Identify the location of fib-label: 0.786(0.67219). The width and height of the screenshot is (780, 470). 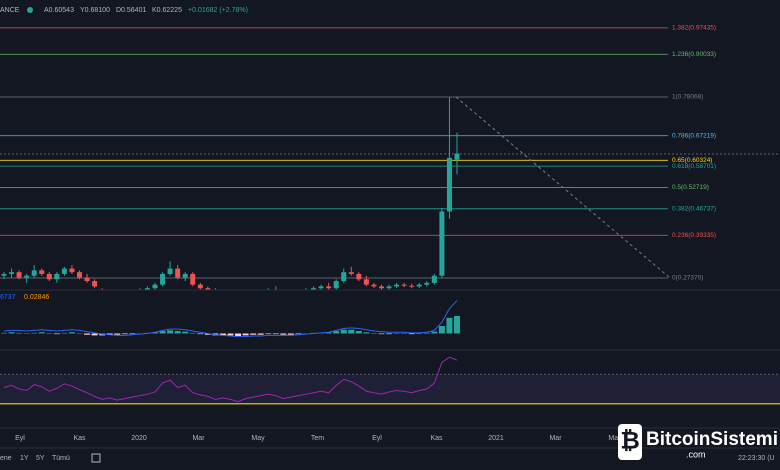
(694, 135).